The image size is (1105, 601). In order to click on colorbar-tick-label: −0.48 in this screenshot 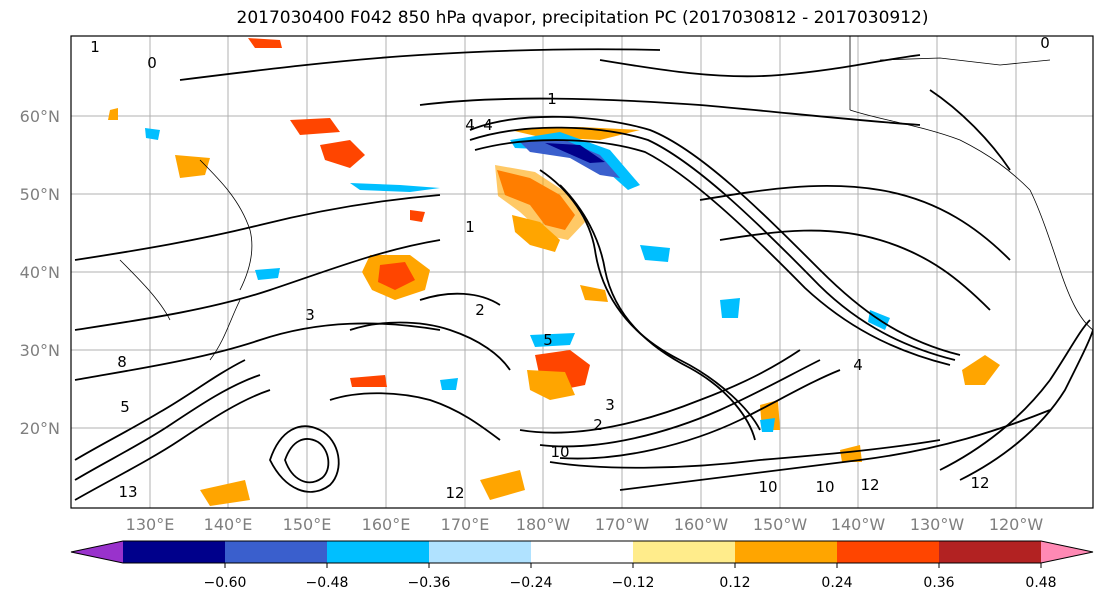, I will do `click(327, 583)`.